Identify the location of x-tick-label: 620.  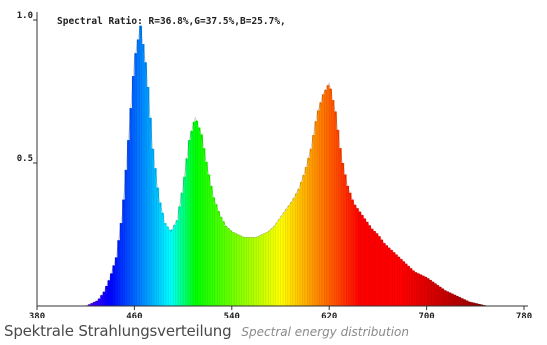
(329, 315).